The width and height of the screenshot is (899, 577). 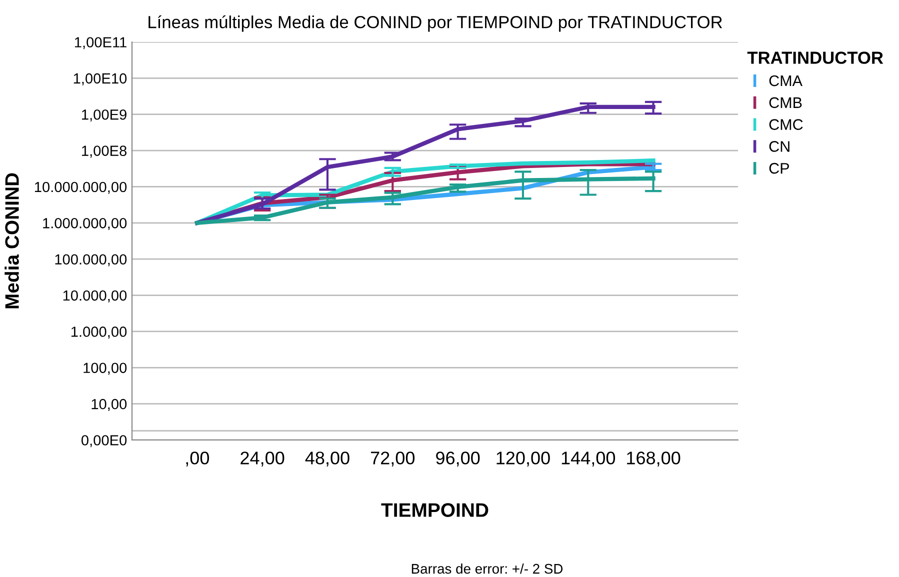 What do you see at coordinates (487, 569) in the screenshot?
I see `text: Barras de error: +/- 2 SD` at bounding box center [487, 569].